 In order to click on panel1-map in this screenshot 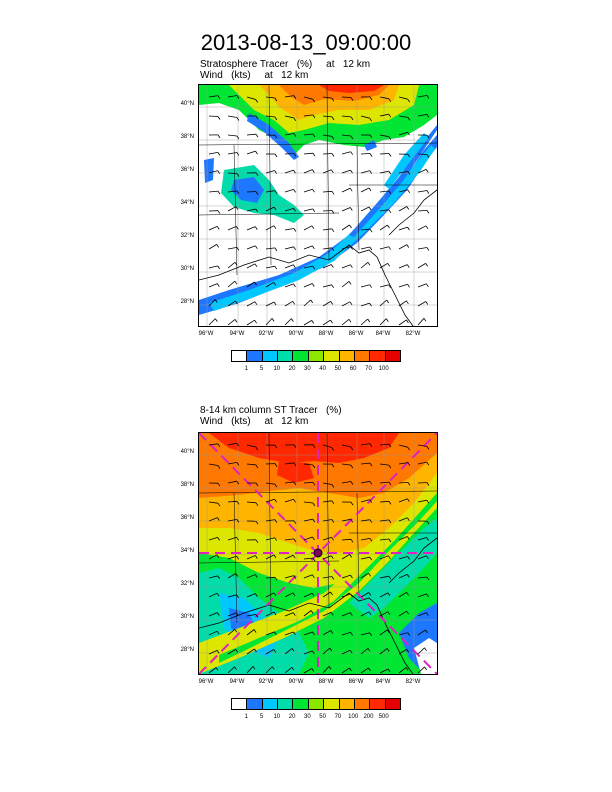, I will do `click(318, 205)`.